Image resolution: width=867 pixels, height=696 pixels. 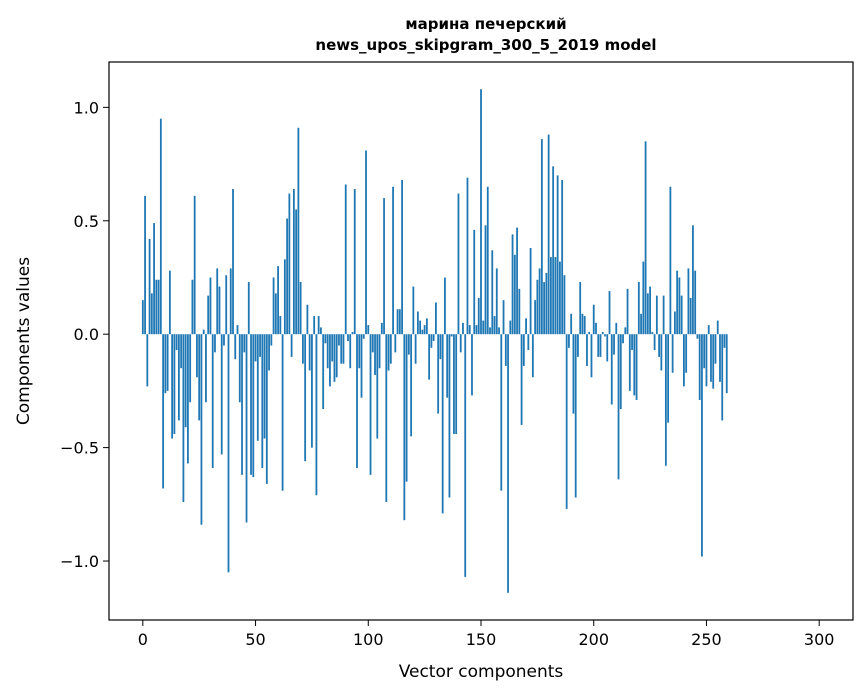 What do you see at coordinates (485, 45) in the screenshot?
I see `chart-title-line-2: news_upos_skipgram_300_5_2019 model` at bounding box center [485, 45].